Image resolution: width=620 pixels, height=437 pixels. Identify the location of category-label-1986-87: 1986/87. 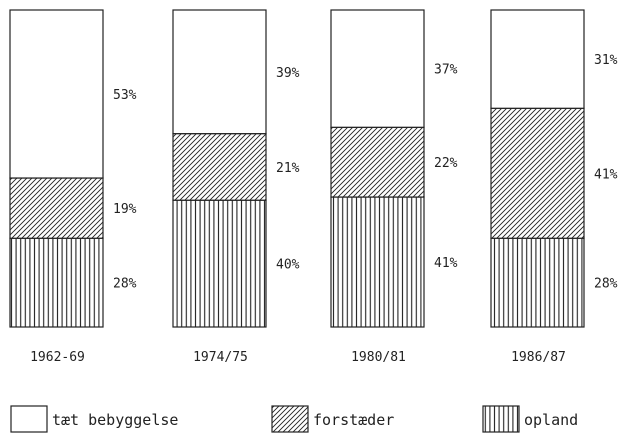
(538, 357).